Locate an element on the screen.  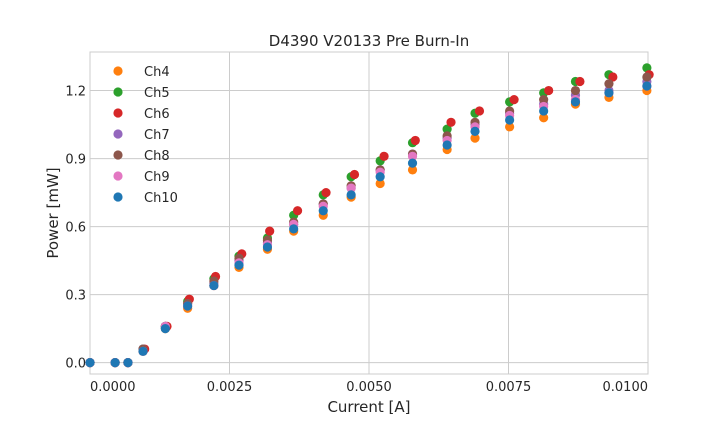
legend-label: Ch7 is located at coordinates (157, 135).